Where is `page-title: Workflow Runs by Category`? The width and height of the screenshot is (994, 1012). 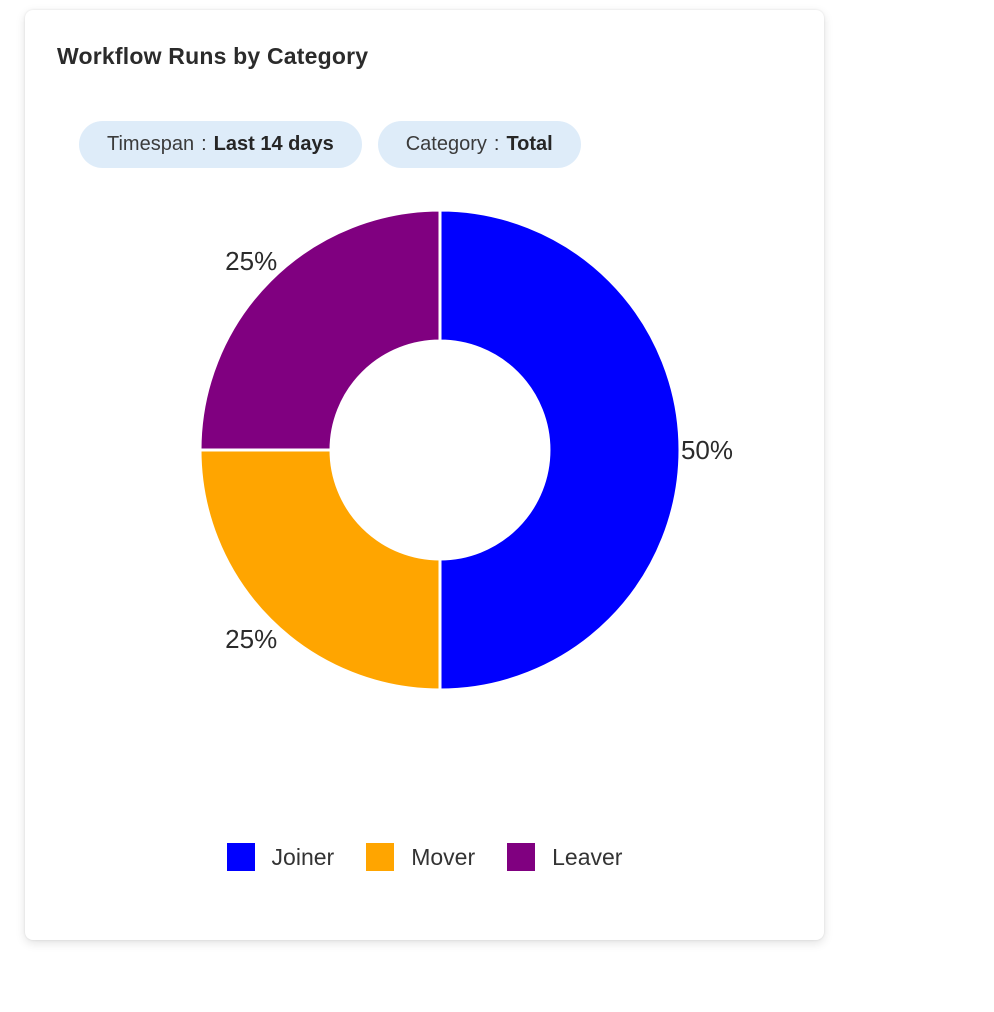 page-title: Workflow Runs by Category is located at coordinates (213, 56).